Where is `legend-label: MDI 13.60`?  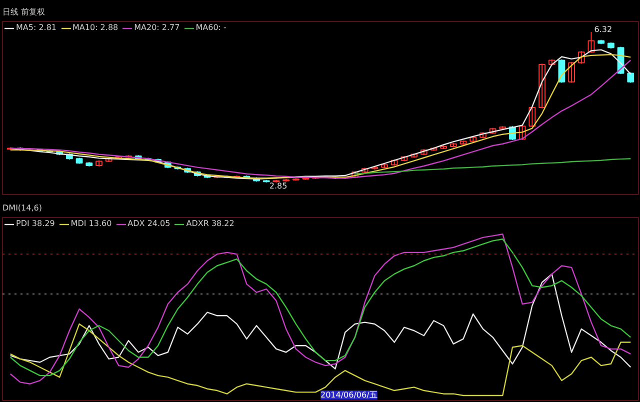
legend-label: MDI 13.60 is located at coordinates (91, 223).